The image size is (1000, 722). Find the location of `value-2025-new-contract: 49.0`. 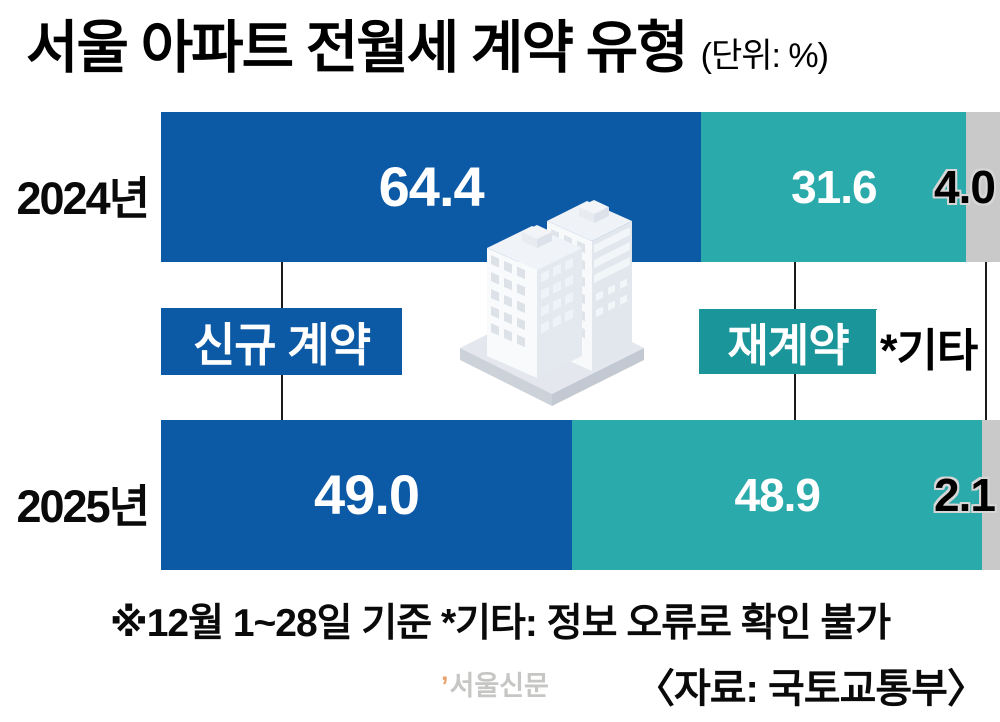

value-2025-new-contract: 49.0 is located at coordinates (367, 494).